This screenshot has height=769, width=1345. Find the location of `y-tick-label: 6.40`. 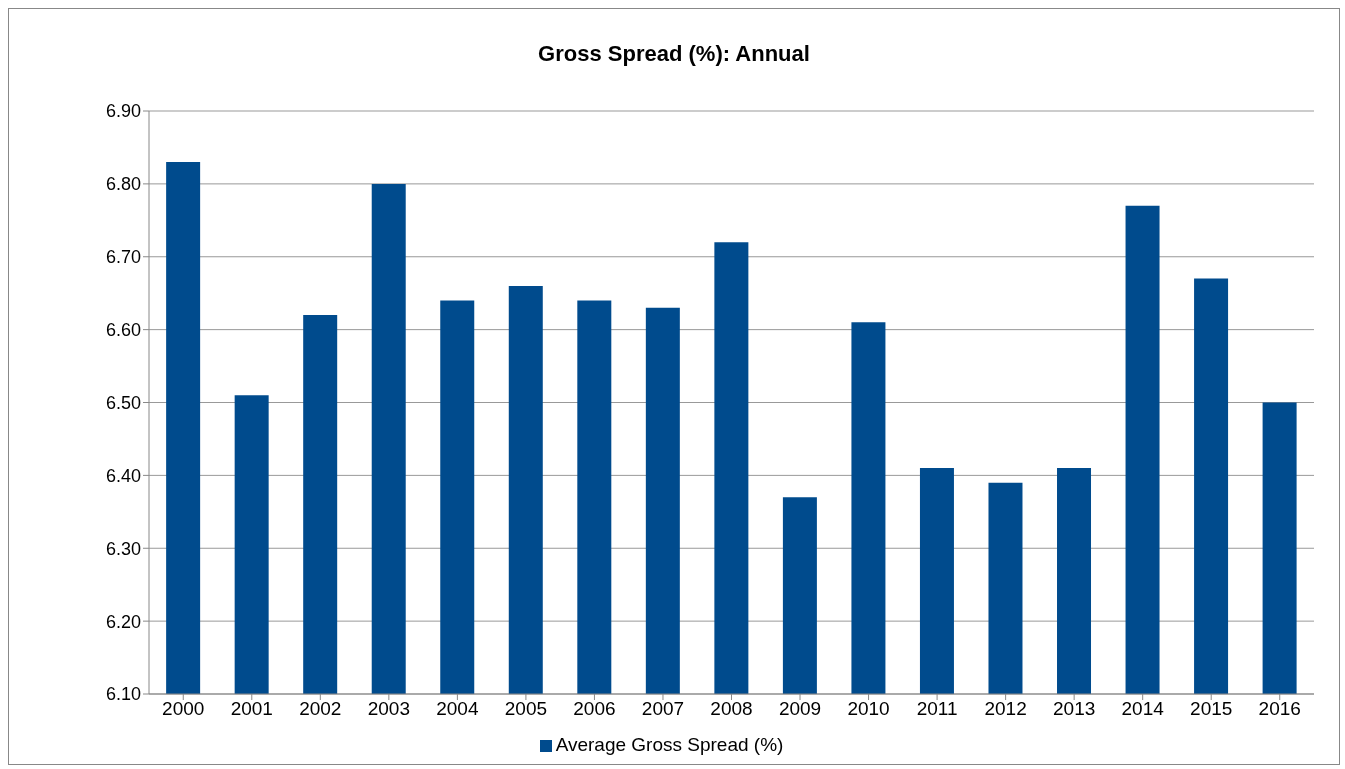

y-tick-label: 6.40 is located at coordinates (123, 475).